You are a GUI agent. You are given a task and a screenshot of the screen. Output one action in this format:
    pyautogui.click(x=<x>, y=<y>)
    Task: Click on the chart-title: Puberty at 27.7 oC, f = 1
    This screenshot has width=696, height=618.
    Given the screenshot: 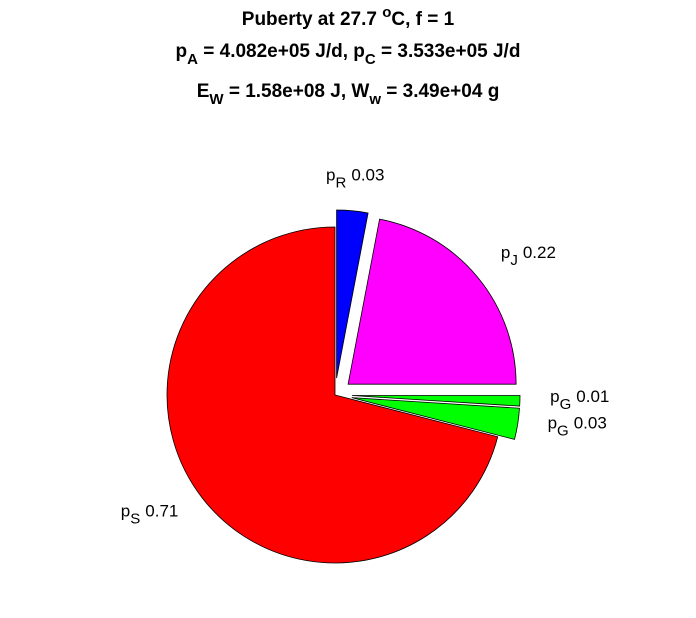 What is the action you would take?
    pyautogui.click(x=348, y=17)
    